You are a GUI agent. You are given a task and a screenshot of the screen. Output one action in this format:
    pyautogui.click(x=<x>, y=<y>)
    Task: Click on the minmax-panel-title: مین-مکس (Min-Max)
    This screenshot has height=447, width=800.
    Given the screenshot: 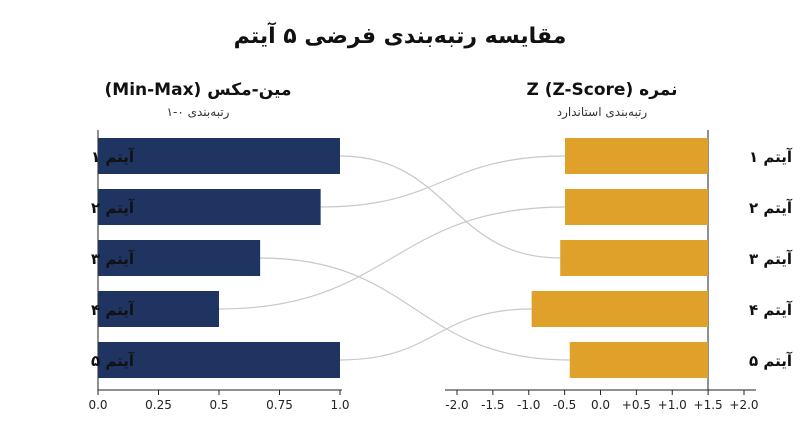 What is the action you would take?
    pyautogui.click(x=198, y=90)
    